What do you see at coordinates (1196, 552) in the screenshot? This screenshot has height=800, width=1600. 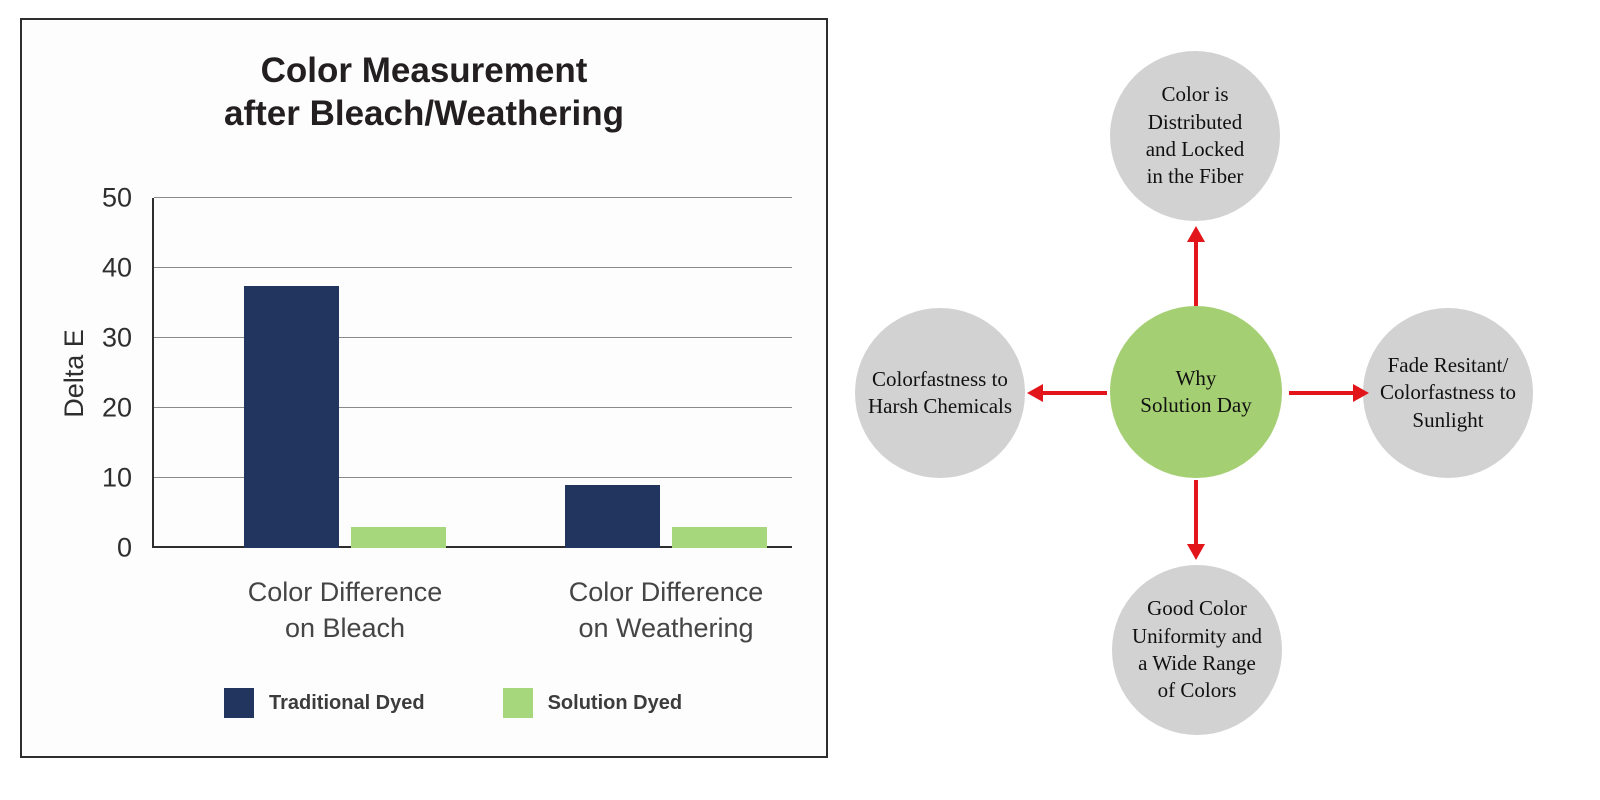 I see `arrow-down-icon` at bounding box center [1196, 552].